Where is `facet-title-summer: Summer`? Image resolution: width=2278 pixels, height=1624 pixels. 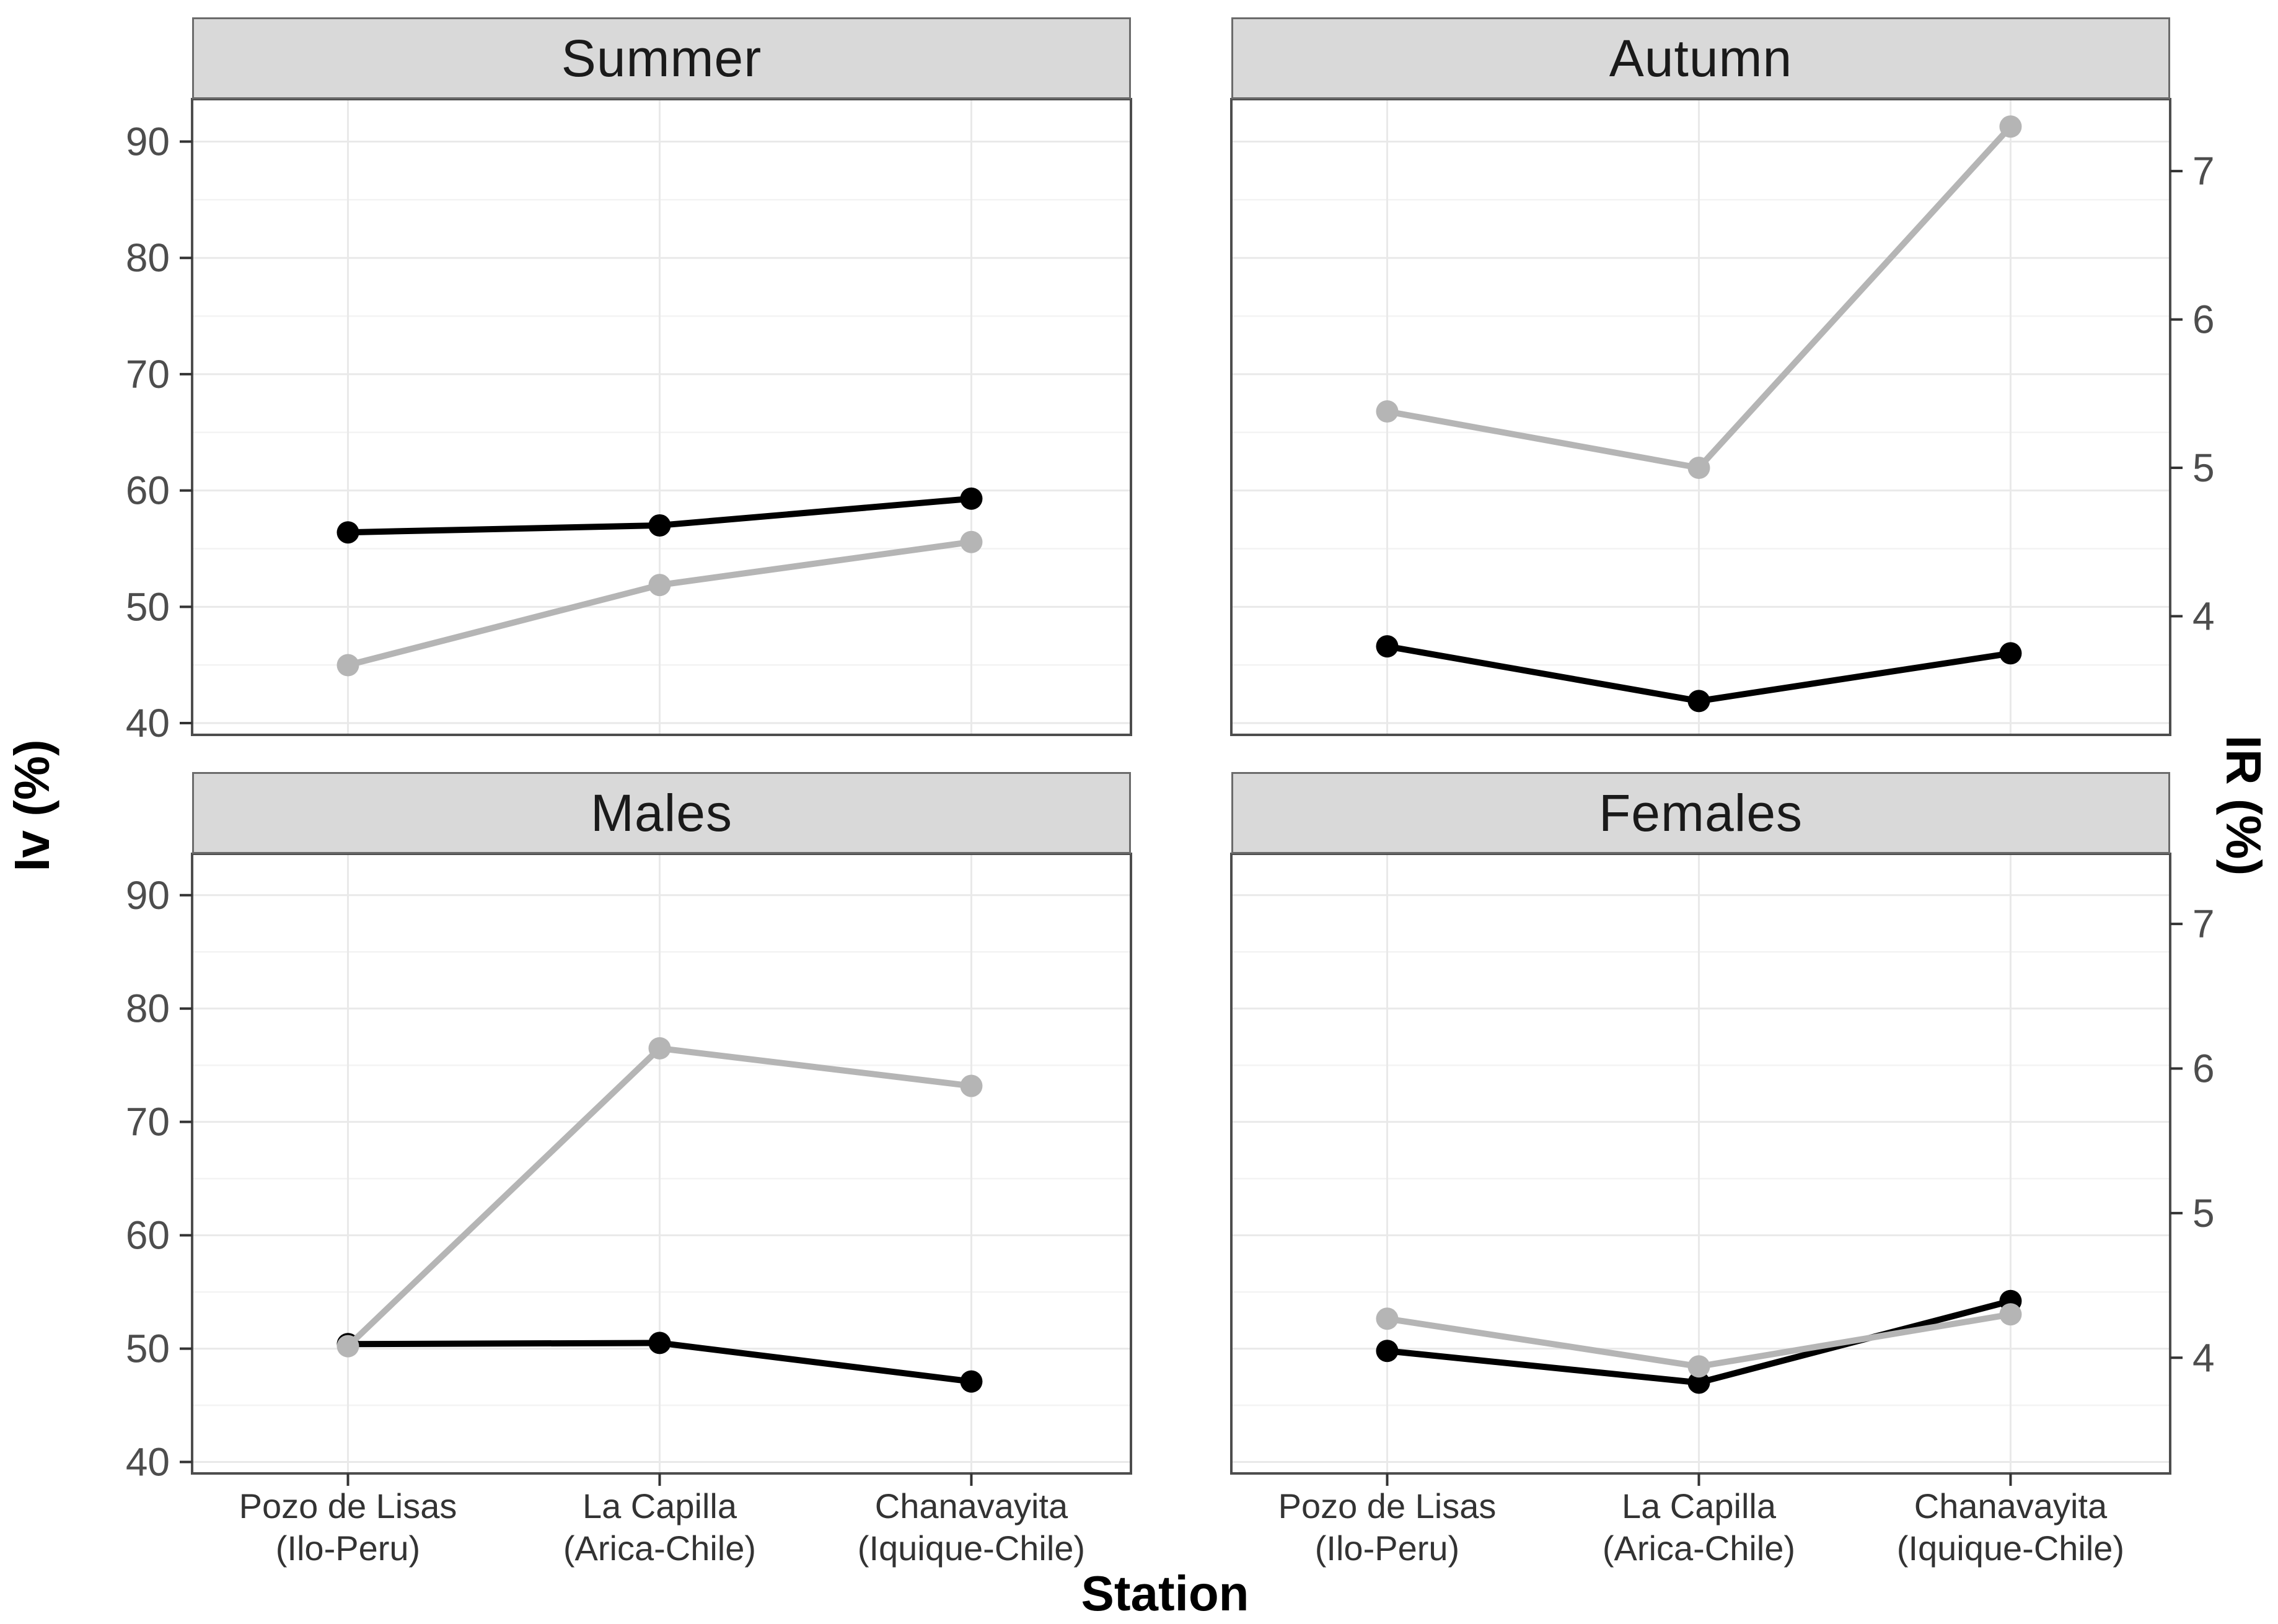 facet-title-summer: Summer is located at coordinates (662, 58).